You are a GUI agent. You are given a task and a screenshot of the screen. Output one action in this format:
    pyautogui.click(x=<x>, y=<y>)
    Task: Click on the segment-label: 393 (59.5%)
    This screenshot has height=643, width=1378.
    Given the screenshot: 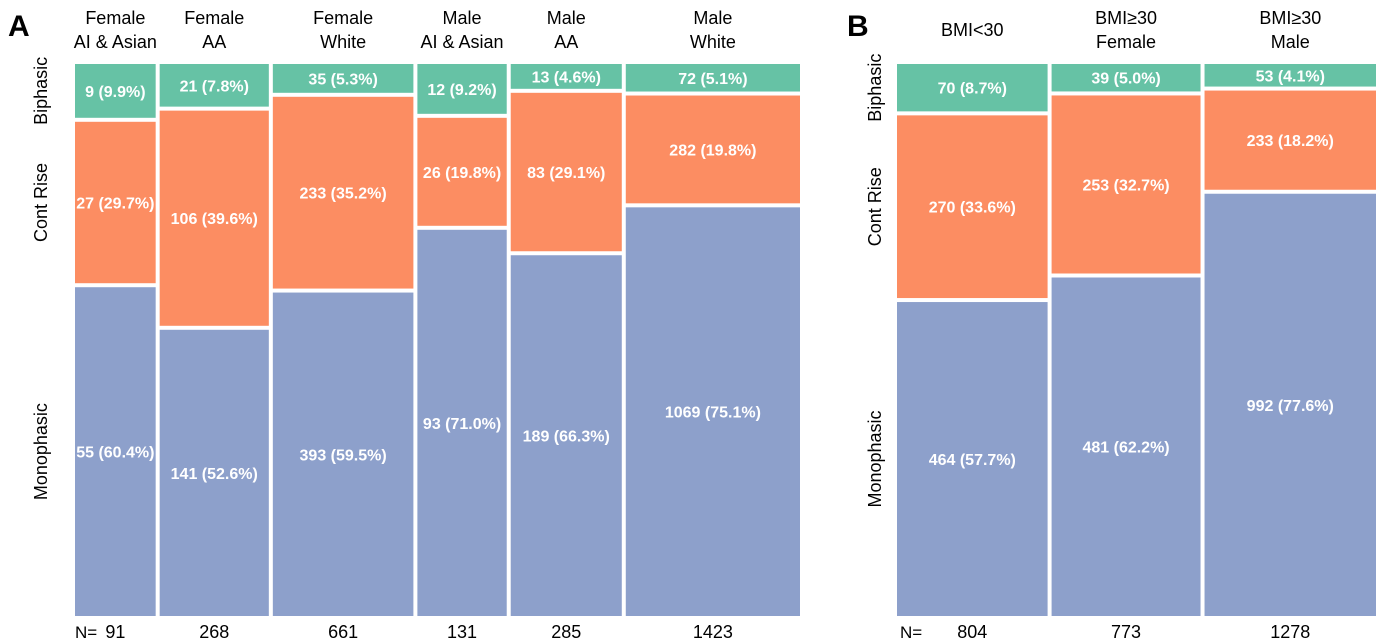 What is the action you would take?
    pyautogui.click(x=343, y=455)
    